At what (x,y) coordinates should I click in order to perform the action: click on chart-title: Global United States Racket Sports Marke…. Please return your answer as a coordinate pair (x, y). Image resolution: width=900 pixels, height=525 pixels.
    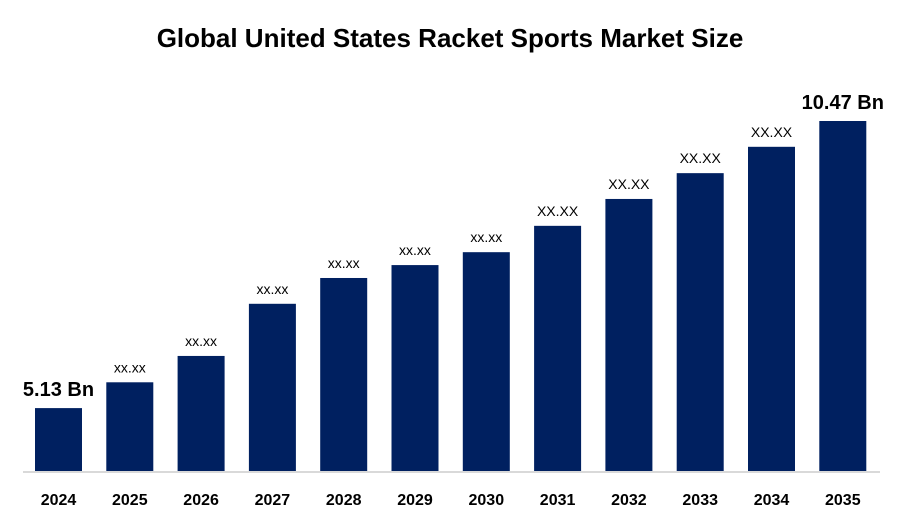
    Looking at the image, I should click on (450, 38).